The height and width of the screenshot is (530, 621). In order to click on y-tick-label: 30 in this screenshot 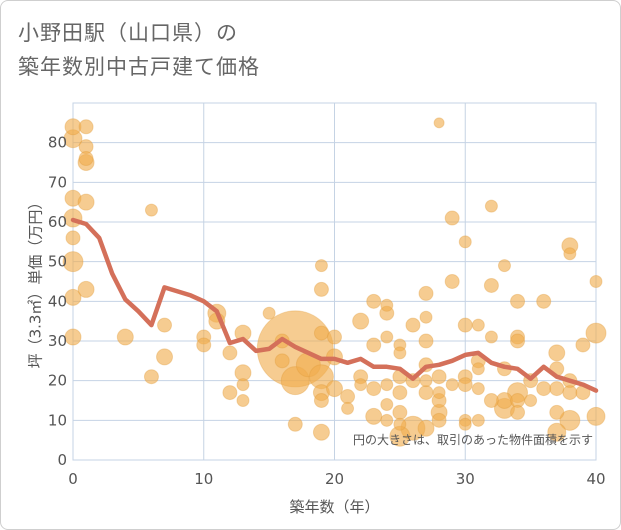, I will do `click(57, 341)`.